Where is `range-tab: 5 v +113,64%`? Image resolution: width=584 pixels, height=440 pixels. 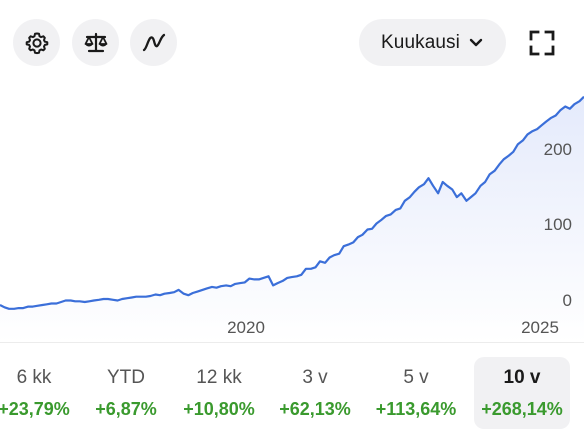 range-tab: 5 v +113,64% is located at coordinates (416, 393).